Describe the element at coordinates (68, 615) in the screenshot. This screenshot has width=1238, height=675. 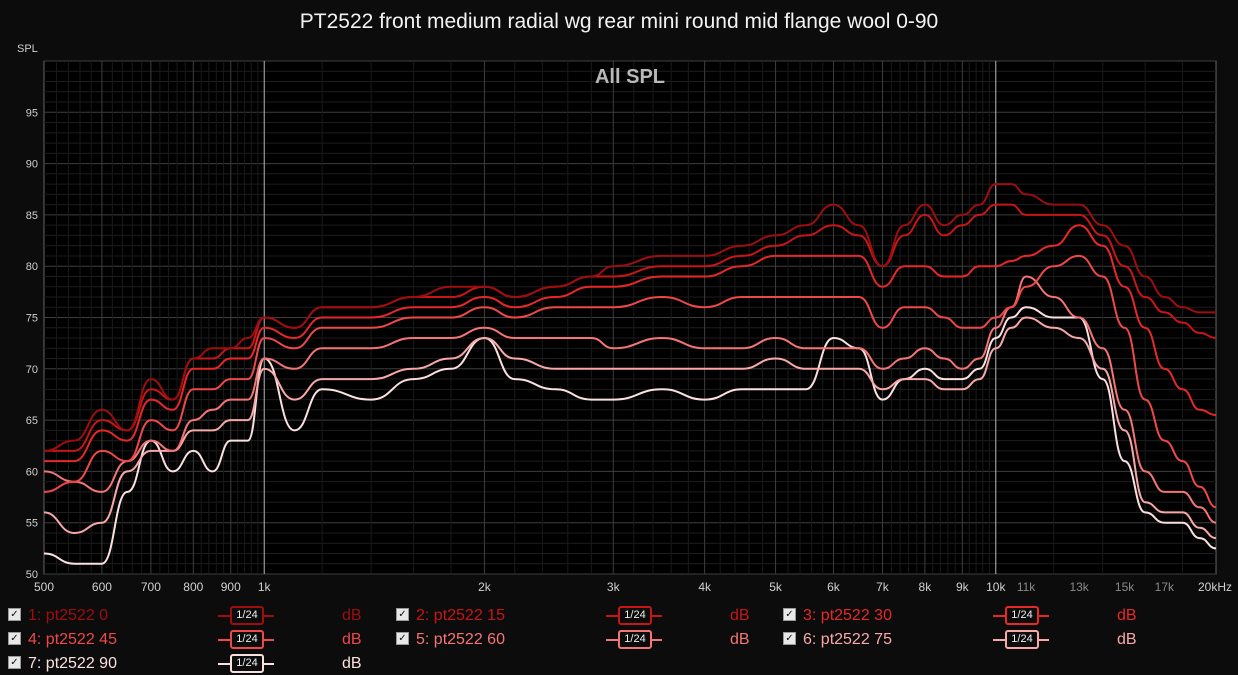
I see `legend-label: 1: pt2522 0` at that location.